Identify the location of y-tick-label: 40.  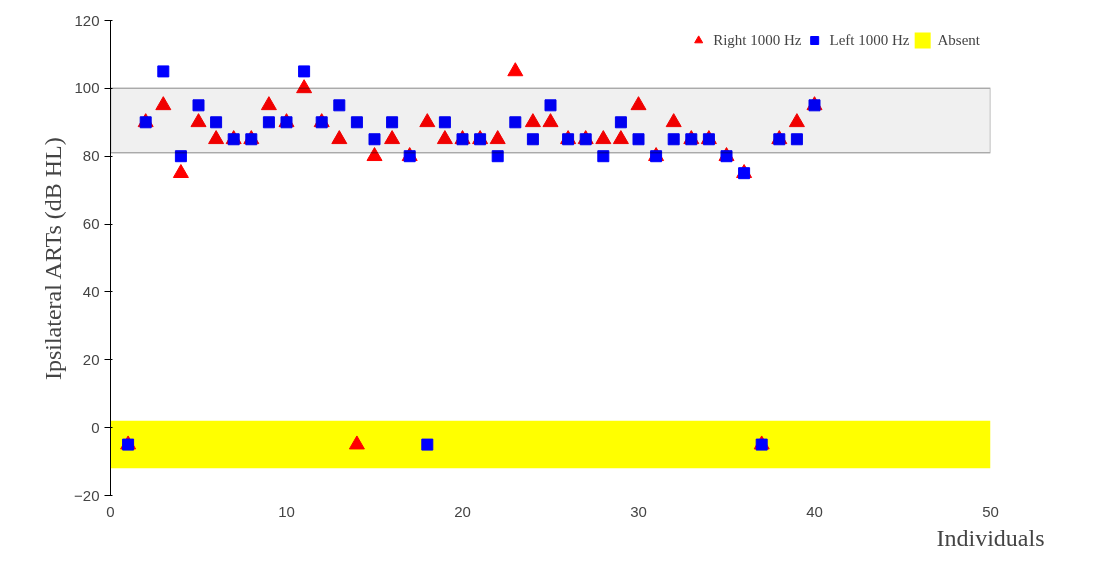
(91, 291).